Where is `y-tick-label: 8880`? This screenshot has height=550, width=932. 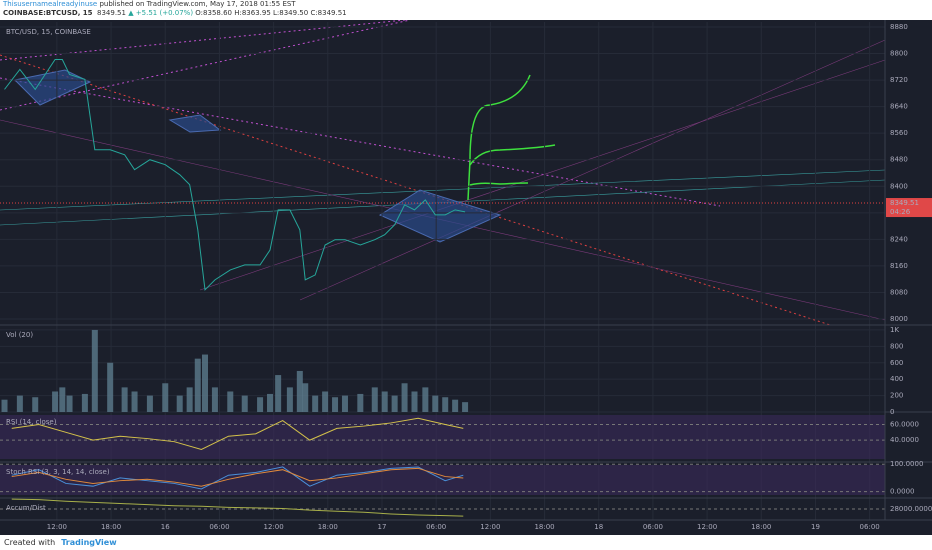 y-tick-label: 8880 is located at coordinates (899, 27).